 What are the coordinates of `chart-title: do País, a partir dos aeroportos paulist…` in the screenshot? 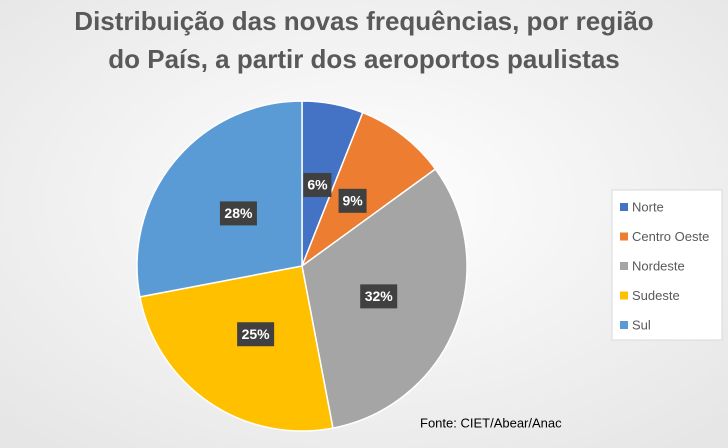 It's located at (363, 59).